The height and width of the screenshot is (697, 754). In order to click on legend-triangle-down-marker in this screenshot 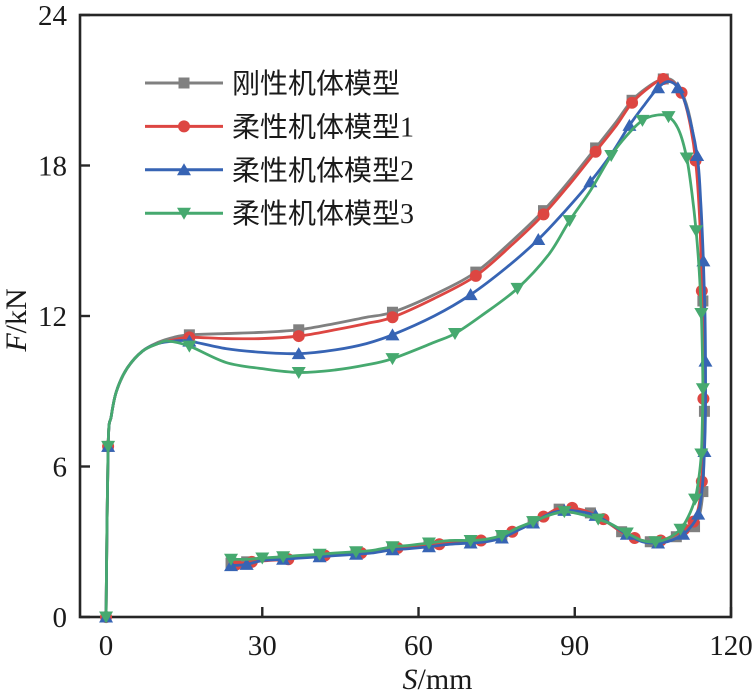, I will do `click(184, 213)`.